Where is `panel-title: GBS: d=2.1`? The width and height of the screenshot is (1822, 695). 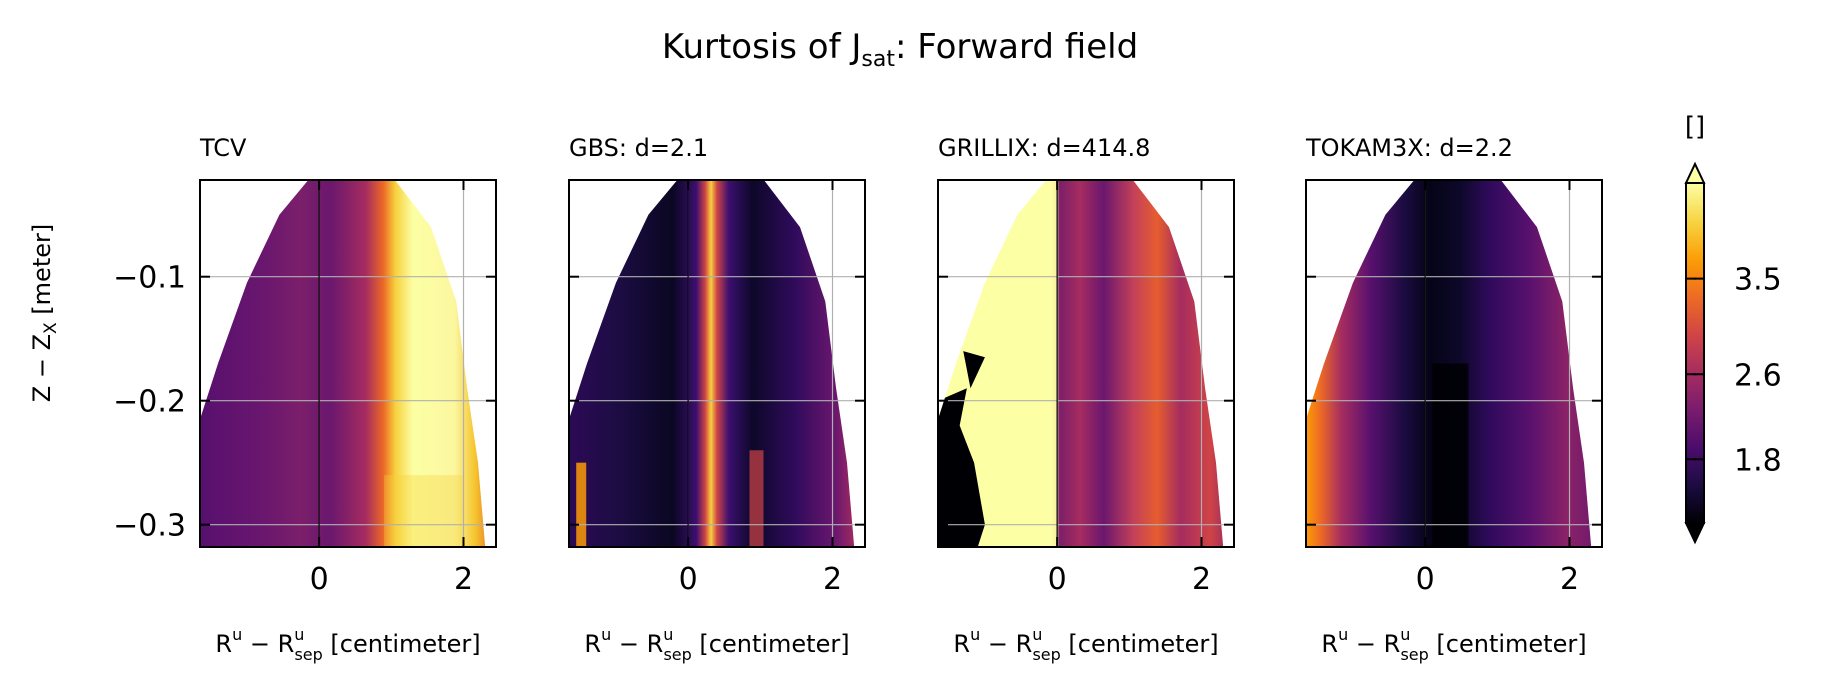
panel-title: GBS: d=2.1 is located at coordinates (638, 148).